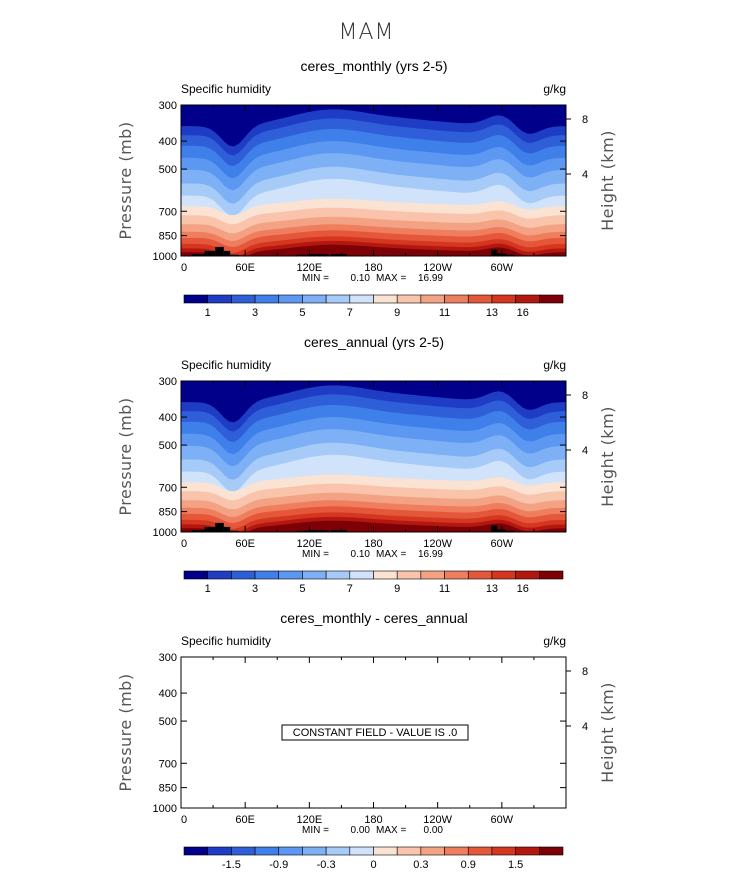 Image resolution: width=733 pixels, height=872 pixels. I want to click on contour-field, so click(373, 180).